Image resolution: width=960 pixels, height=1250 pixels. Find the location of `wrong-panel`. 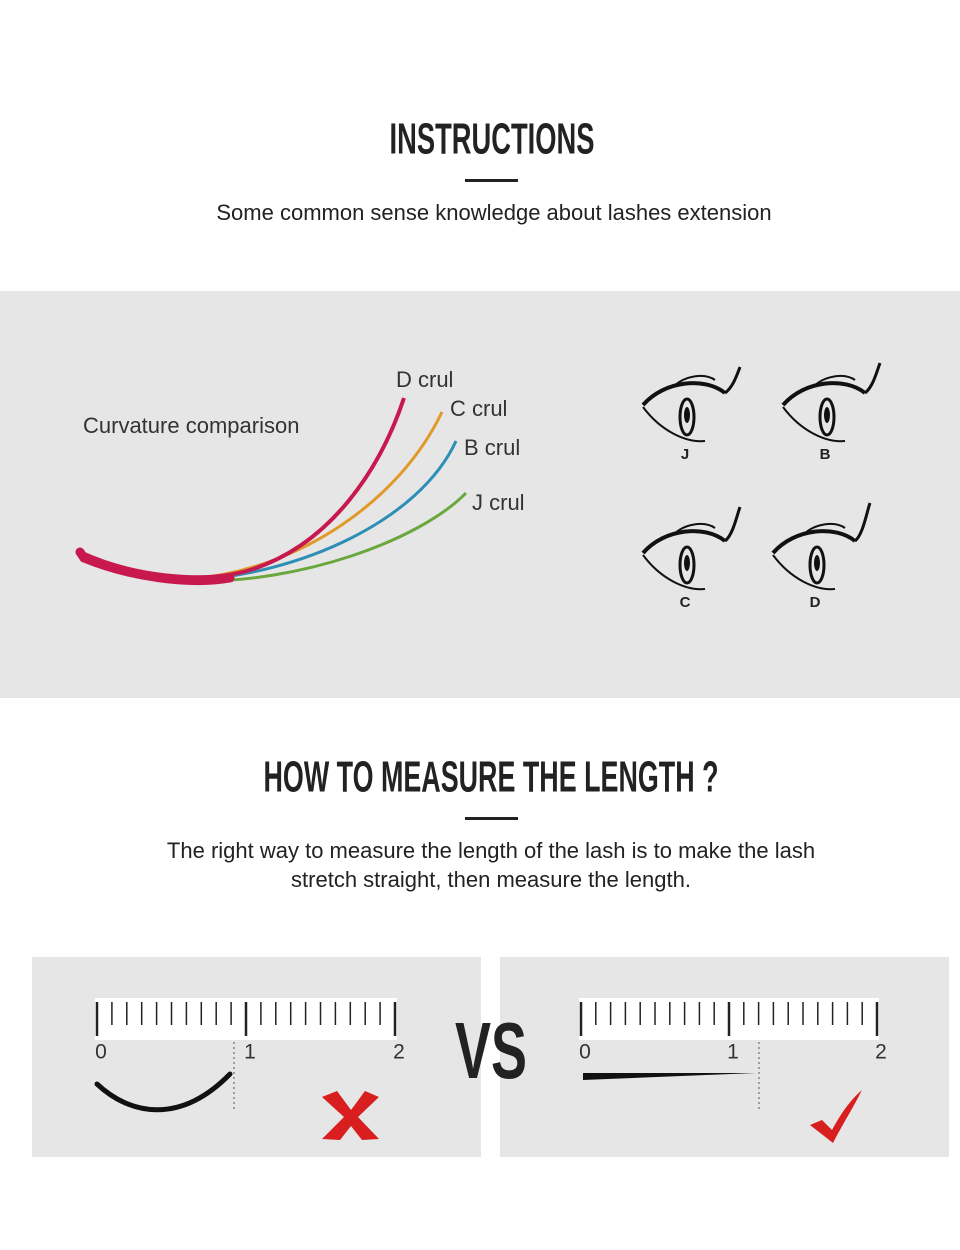

wrong-panel is located at coordinates (256, 1057).